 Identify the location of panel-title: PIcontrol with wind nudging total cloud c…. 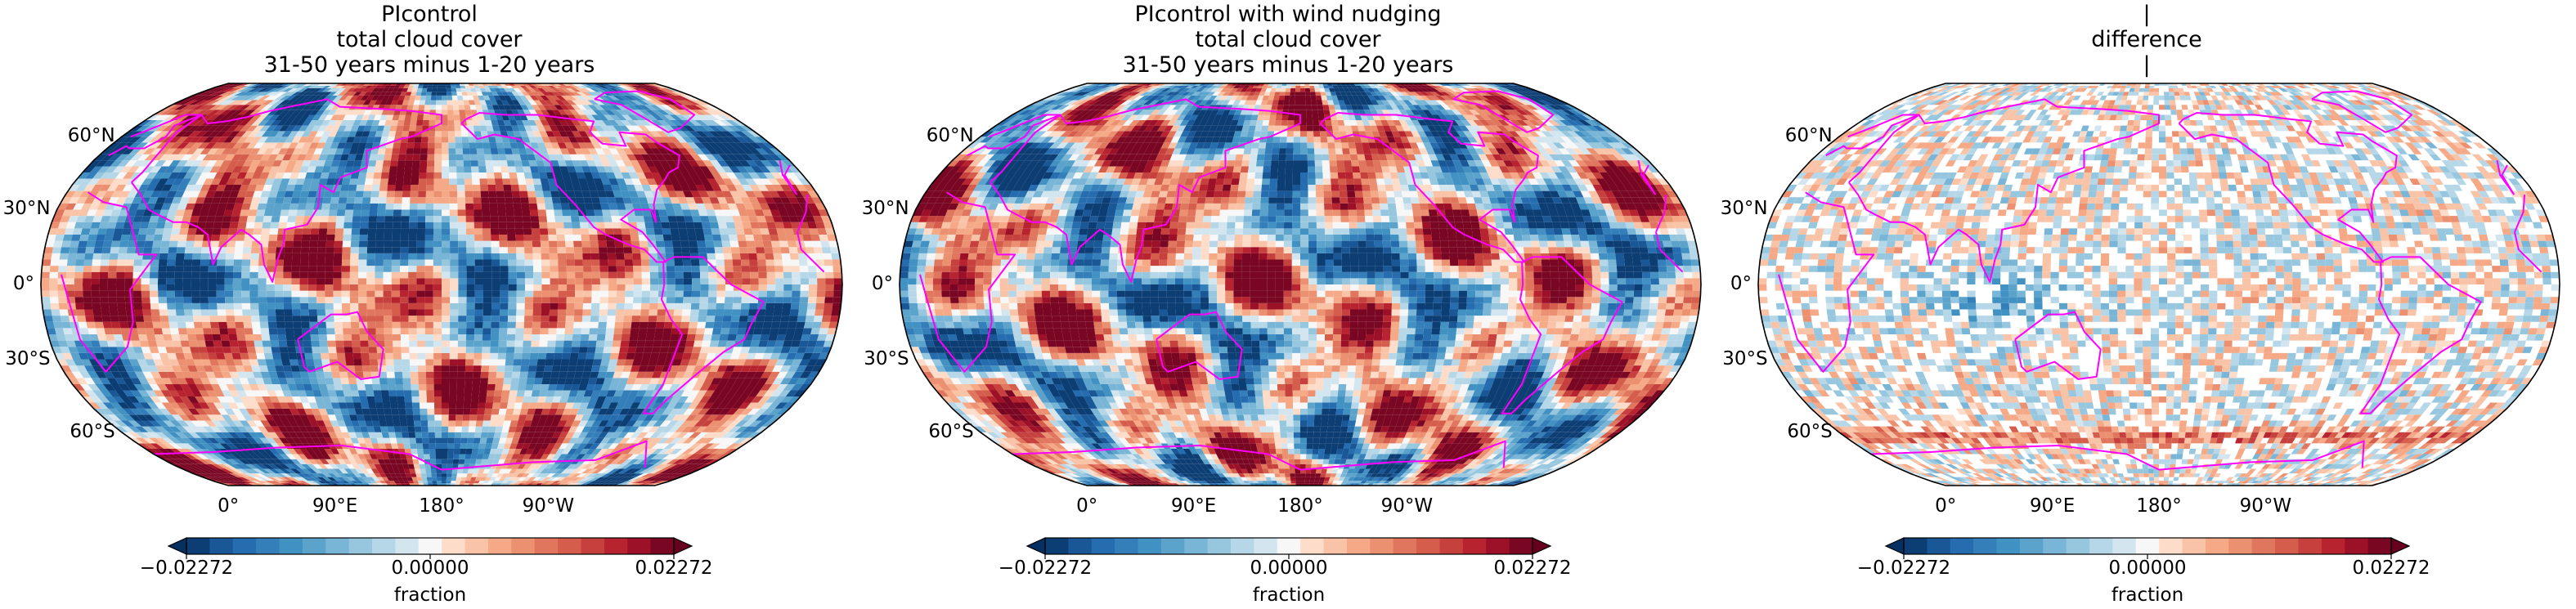
(1288, 40).